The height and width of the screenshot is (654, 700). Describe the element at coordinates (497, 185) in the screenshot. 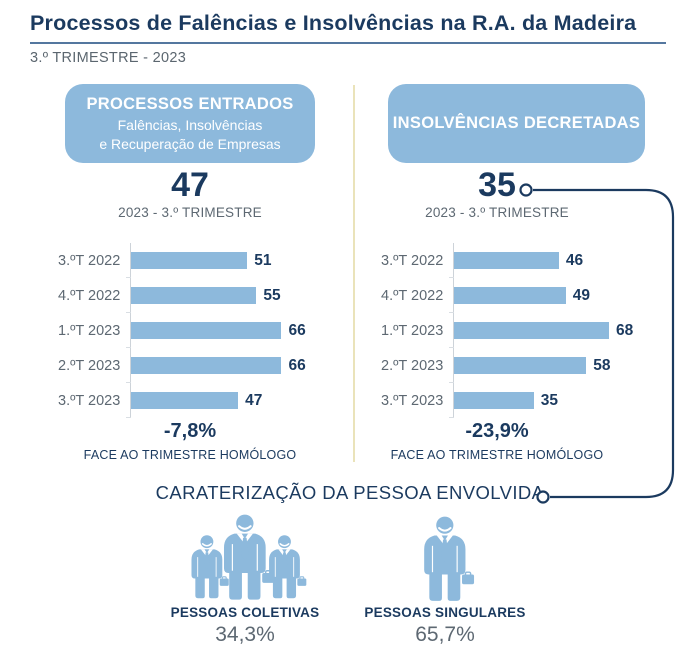

I see `headline-value: 35` at that location.